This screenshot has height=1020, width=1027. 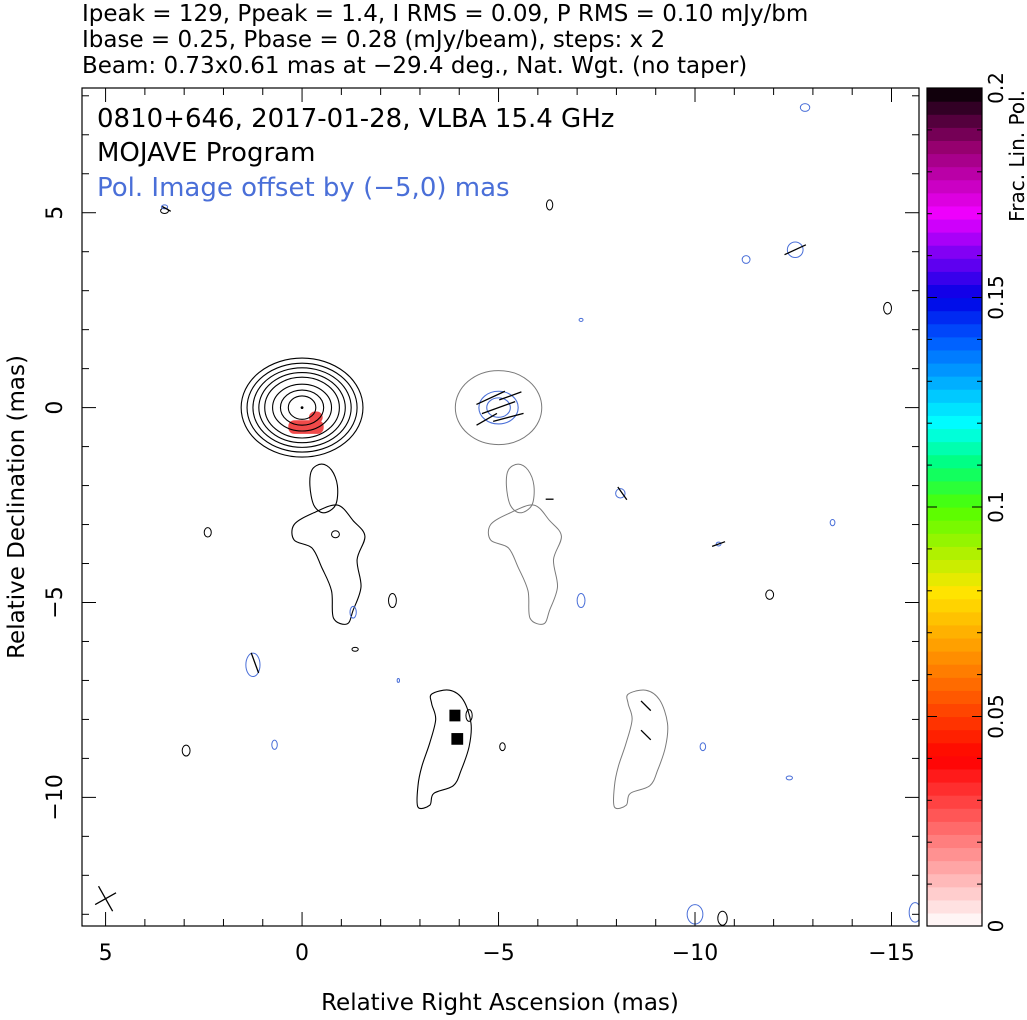 What do you see at coordinates (55, 602) in the screenshot?
I see `y-tick-label: −5` at bounding box center [55, 602].